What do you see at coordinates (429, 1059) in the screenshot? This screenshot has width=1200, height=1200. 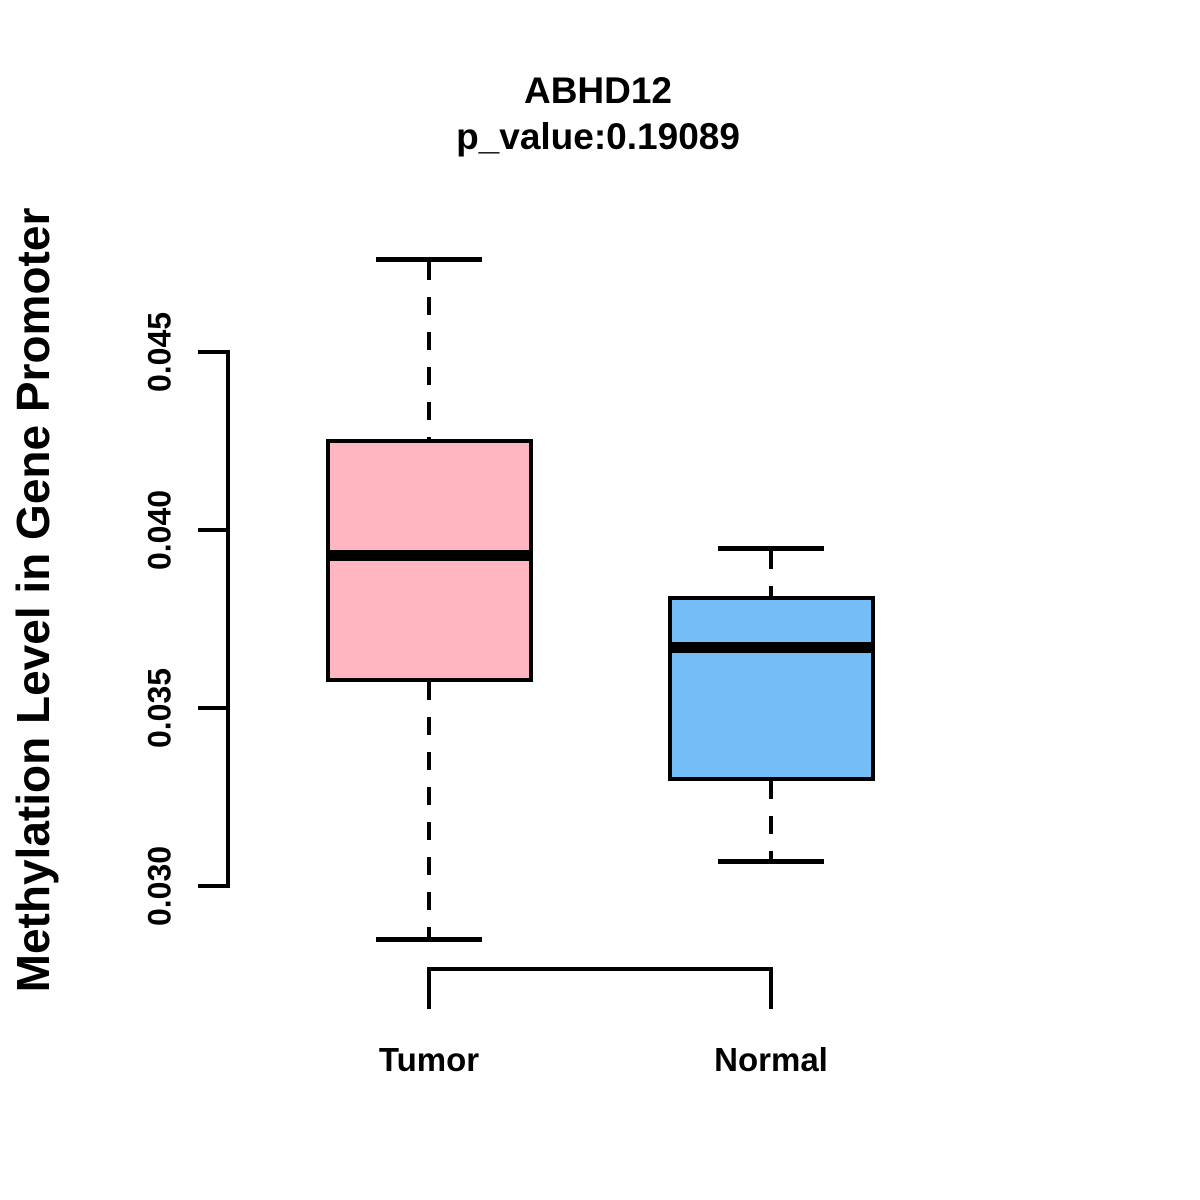 I see `x-category-label: Tumor` at bounding box center [429, 1059].